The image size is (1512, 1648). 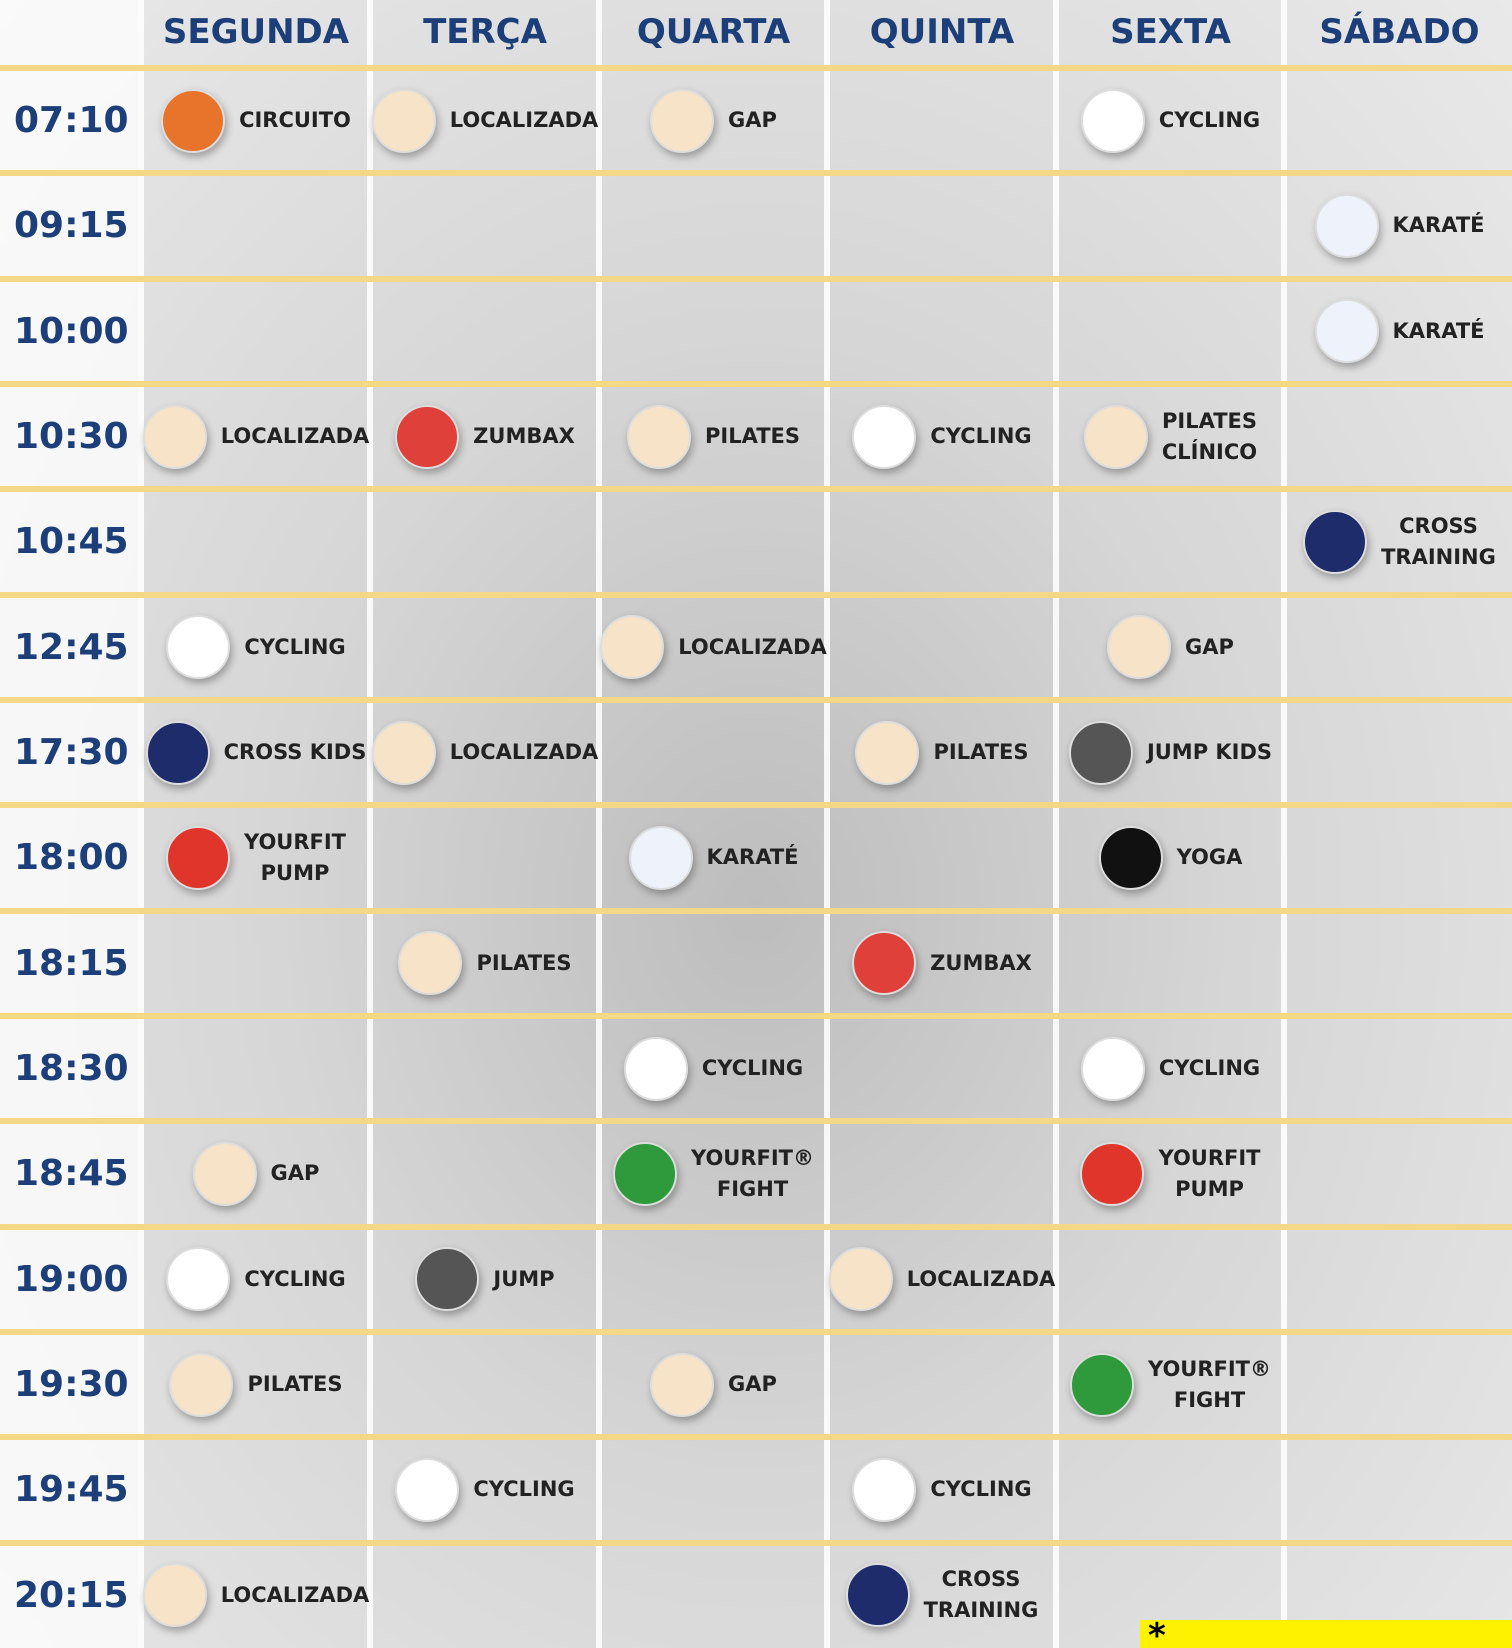 What do you see at coordinates (1326, 1633) in the screenshot?
I see `note: *` at bounding box center [1326, 1633].